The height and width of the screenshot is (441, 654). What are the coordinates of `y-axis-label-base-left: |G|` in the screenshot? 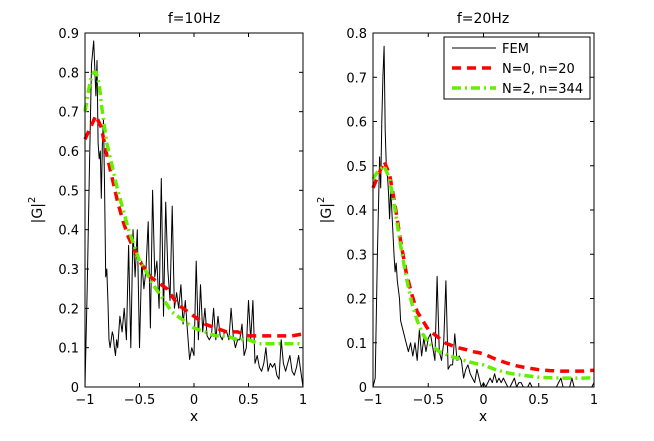 It's located at (38, 213).